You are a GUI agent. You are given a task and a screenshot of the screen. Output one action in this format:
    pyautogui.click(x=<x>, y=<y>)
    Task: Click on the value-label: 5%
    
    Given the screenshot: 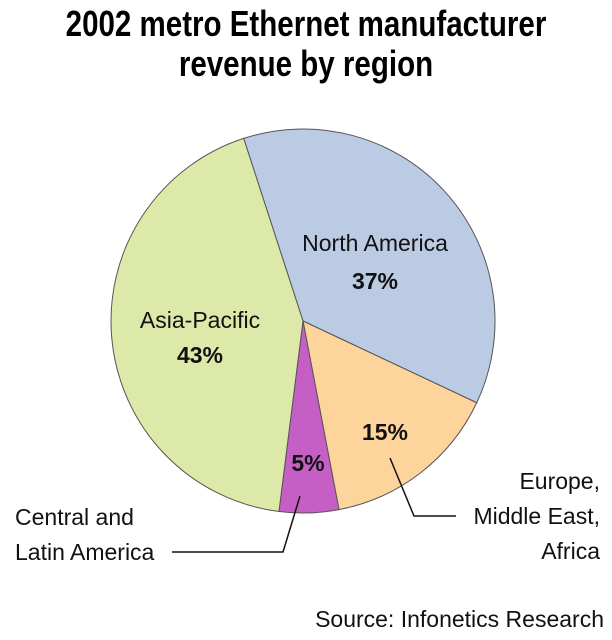 What is the action you would take?
    pyautogui.click(x=307, y=463)
    